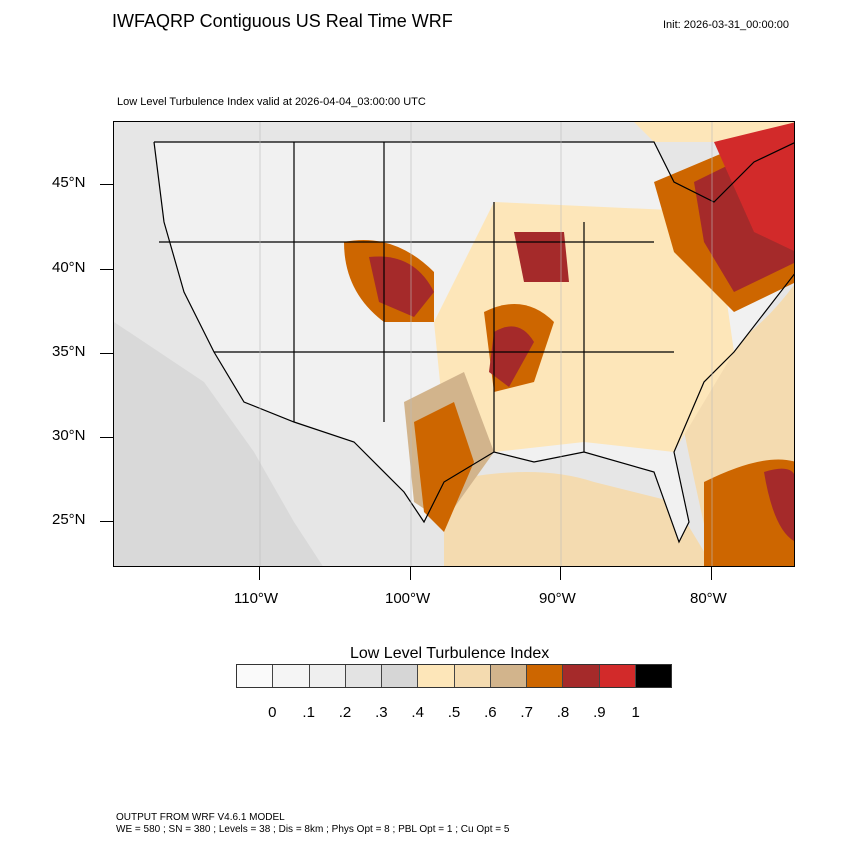 The height and width of the screenshot is (850, 850). What do you see at coordinates (726, 25) in the screenshot?
I see `init-time: Init: 2026-03-31_00:00:00` at bounding box center [726, 25].